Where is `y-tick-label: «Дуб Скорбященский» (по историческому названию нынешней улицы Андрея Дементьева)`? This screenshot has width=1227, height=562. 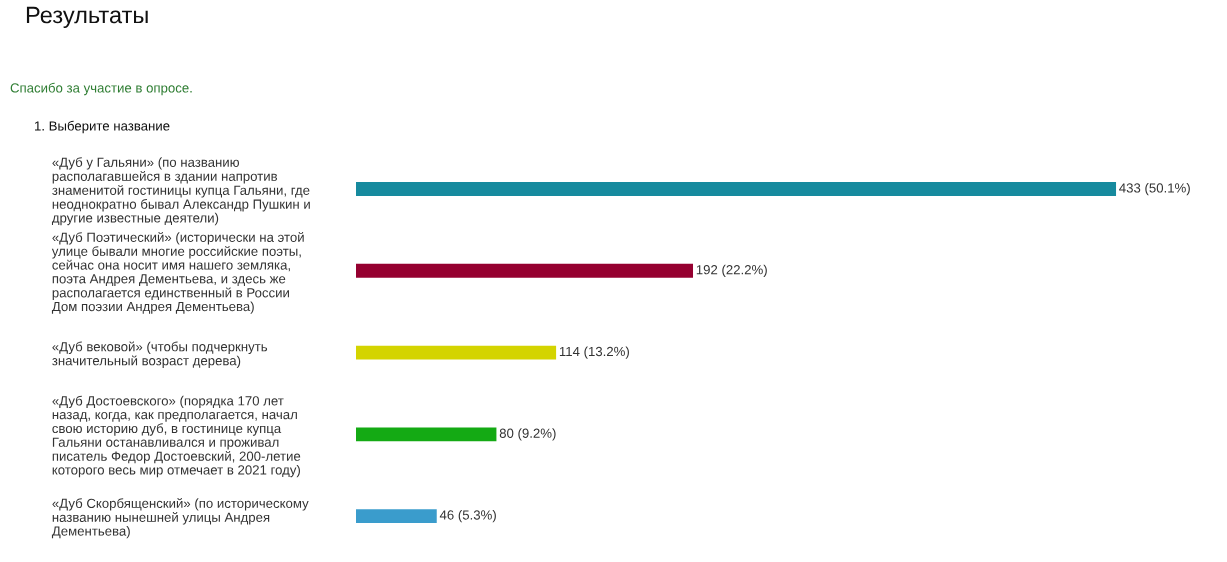
y-tick-label: «Дуб Скорбященский» (по историческому названию нынешней улицы Андрея Дементьева) is located at coordinates (180, 518).